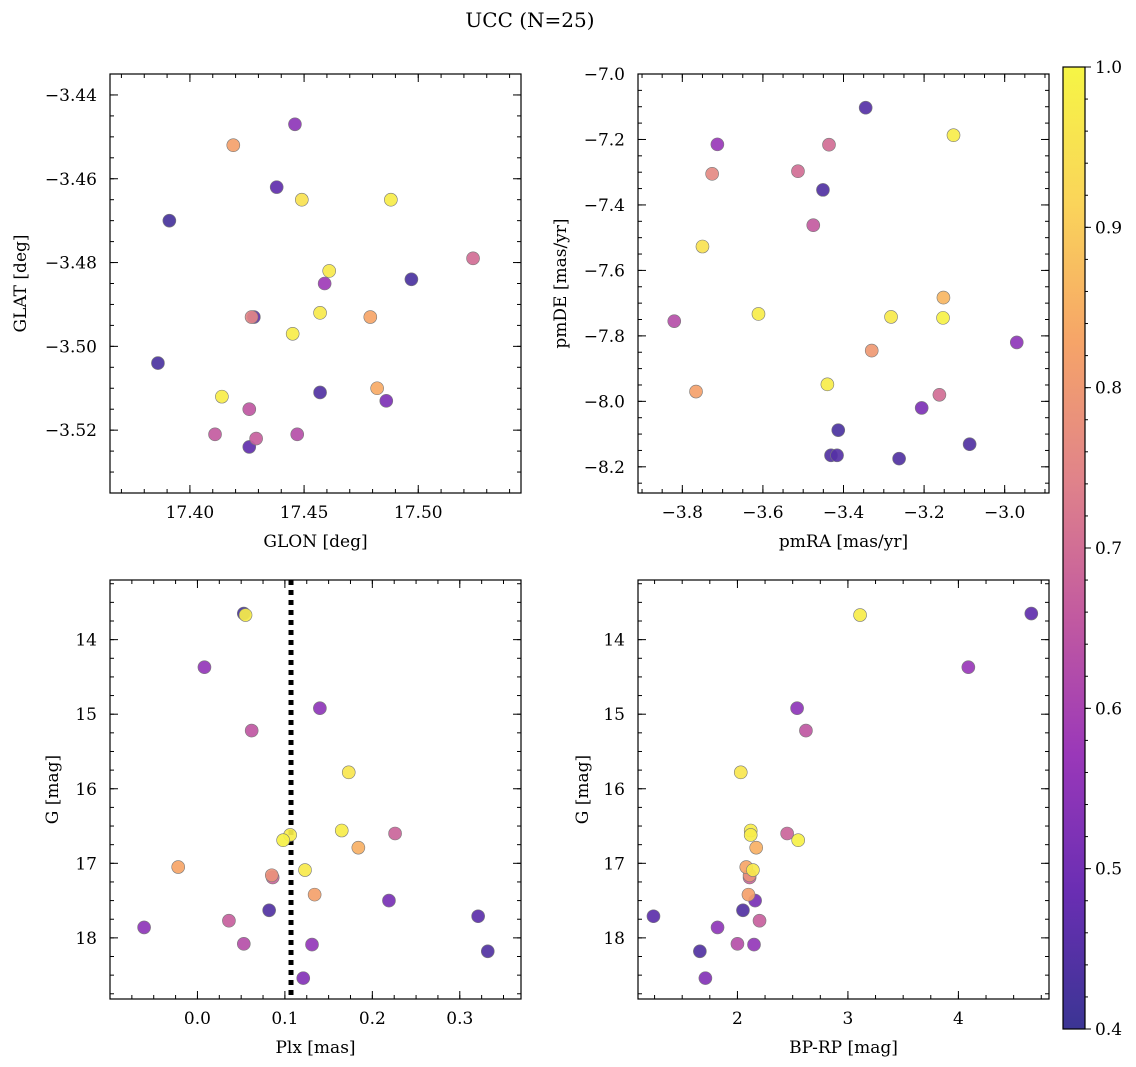 The image size is (1136, 1067). What do you see at coordinates (843, 542) in the screenshot?
I see `x-axis-label: pmRA [mas/yr]` at bounding box center [843, 542].